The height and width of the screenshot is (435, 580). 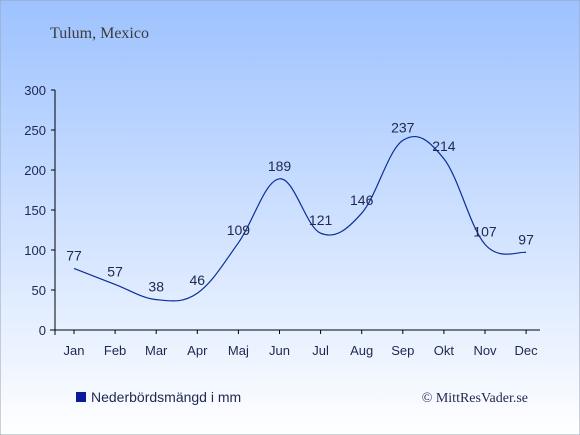 I want to click on data-label: 214, so click(x=444, y=146).